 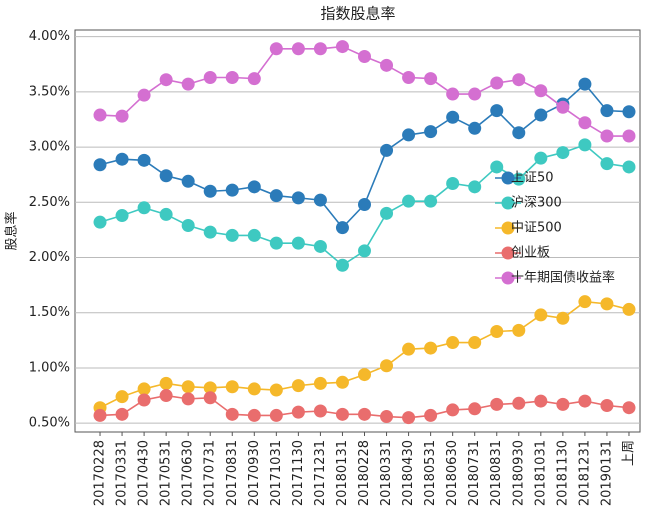 I want to click on x-tick-label: 20180131, so click(x=342, y=473).